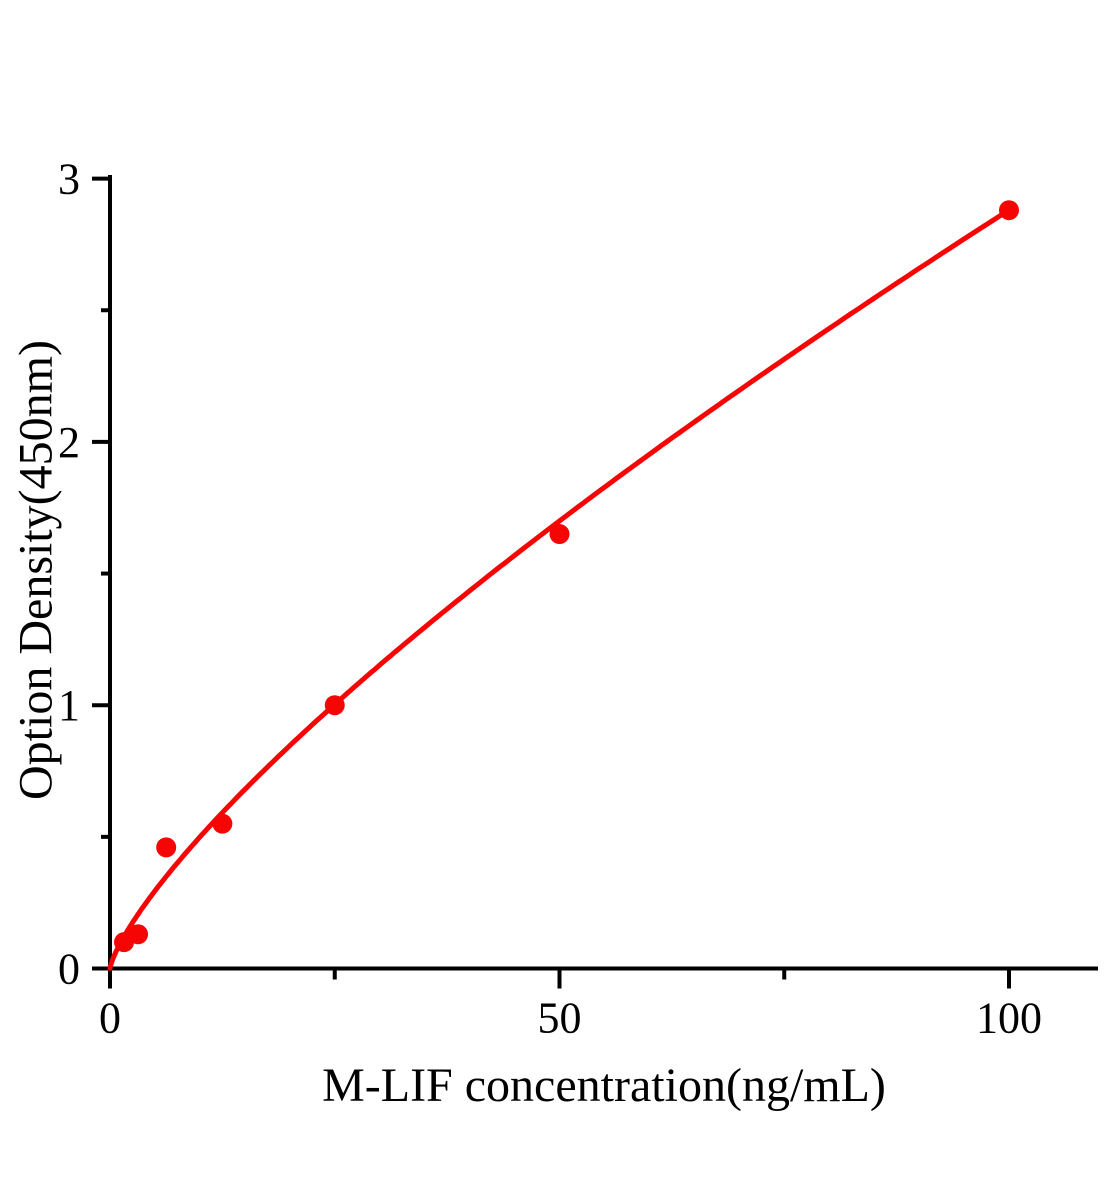 Image resolution: width=1104 pixels, height=1200 pixels. What do you see at coordinates (1009, 1018) in the screenshot?
I see `x-tick-label: 100` at bounding box center [1009, 1018].